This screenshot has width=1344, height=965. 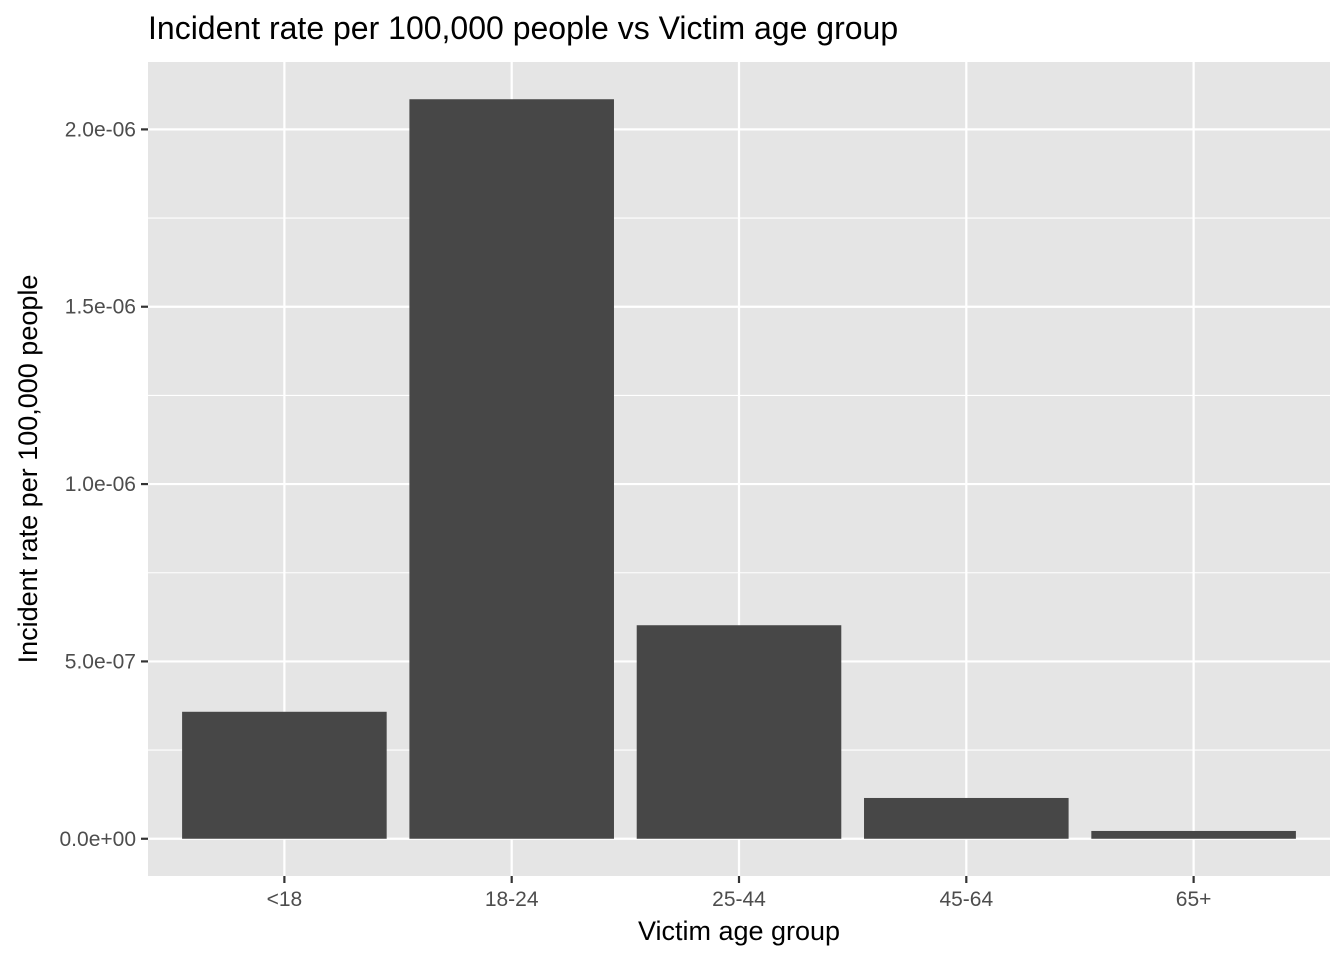 What do you see at coordinates (739, 931) in the screenshot?
I see `x-axis-title: Victim age group` at bounding box center [739, 931].